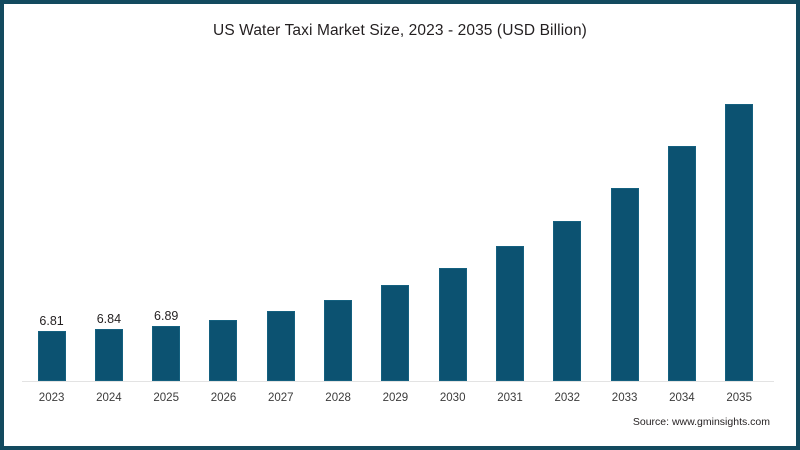  I want to click on bar-rect-2034, so click(681, 263).